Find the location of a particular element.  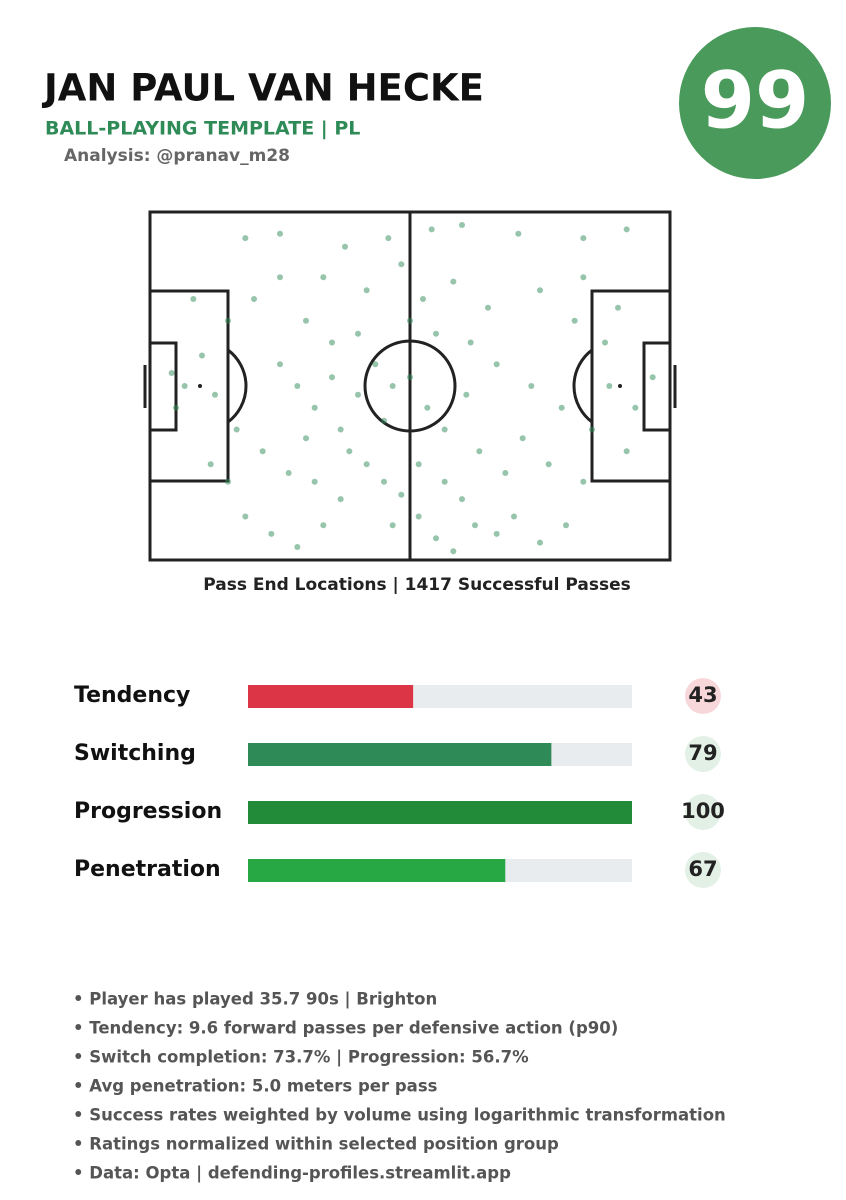

credit: Analysis: @pranav_m28 is located at coordinates (177, 156).